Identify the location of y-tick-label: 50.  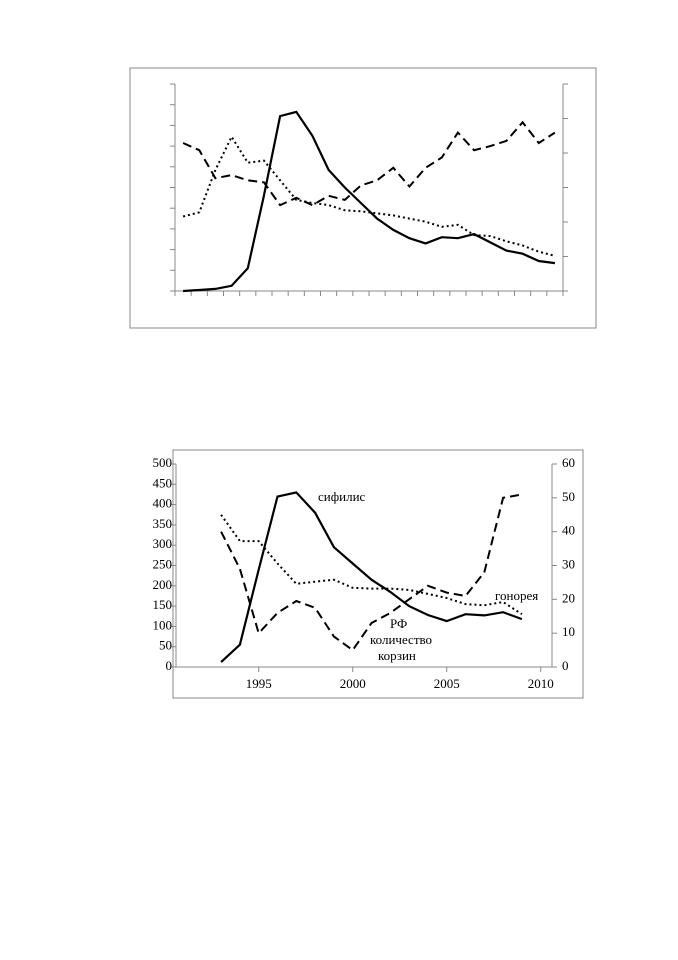
(165, 645).